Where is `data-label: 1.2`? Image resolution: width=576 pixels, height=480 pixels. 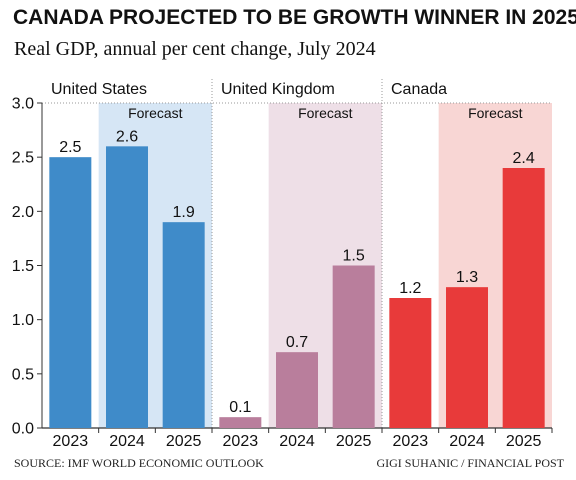 data-label: 1.2 is located at coordinates (410, 288).